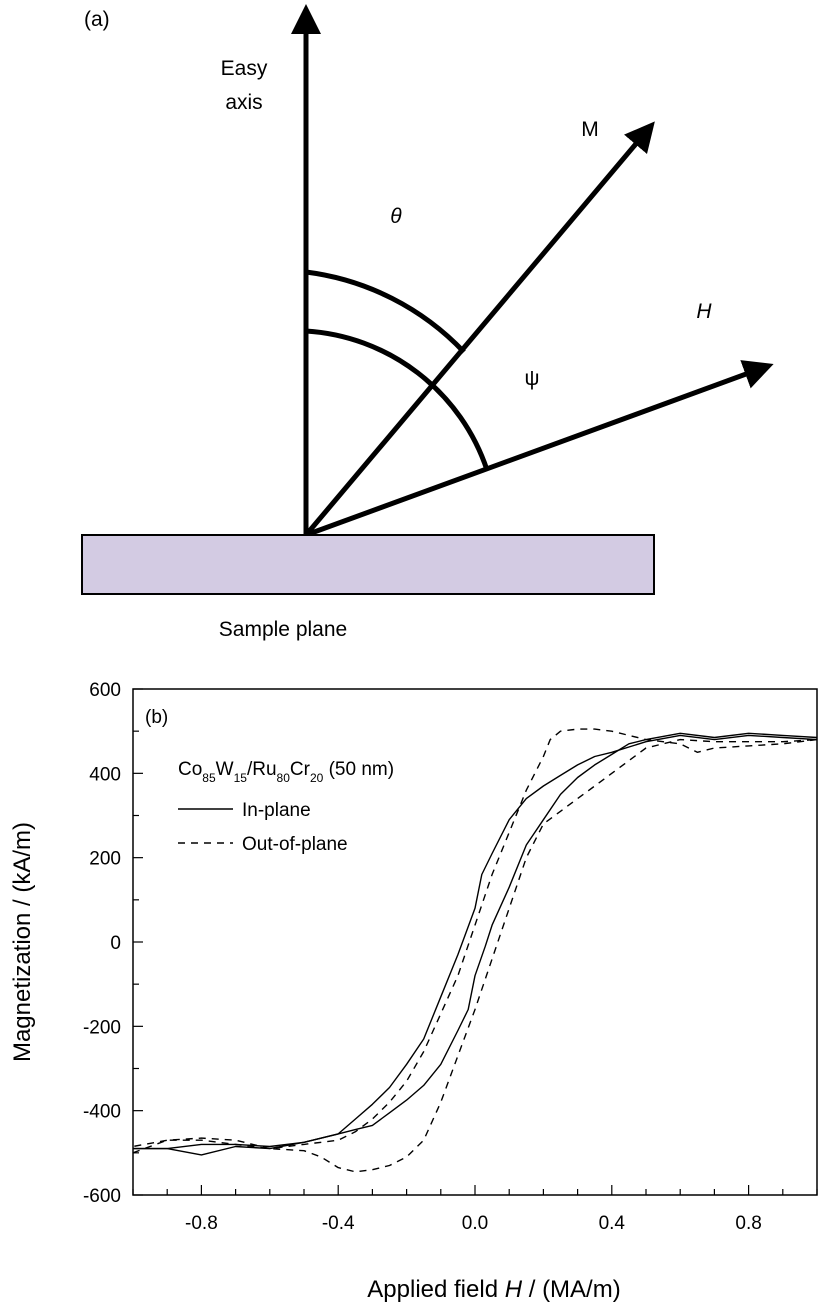 Image resolution: width=827 pixels, height=1309 pixels. What do you see at coordinates (102, 1196) in the screenshot?
I see `y-tick-label: -600` at bounding box center [102, 1196].